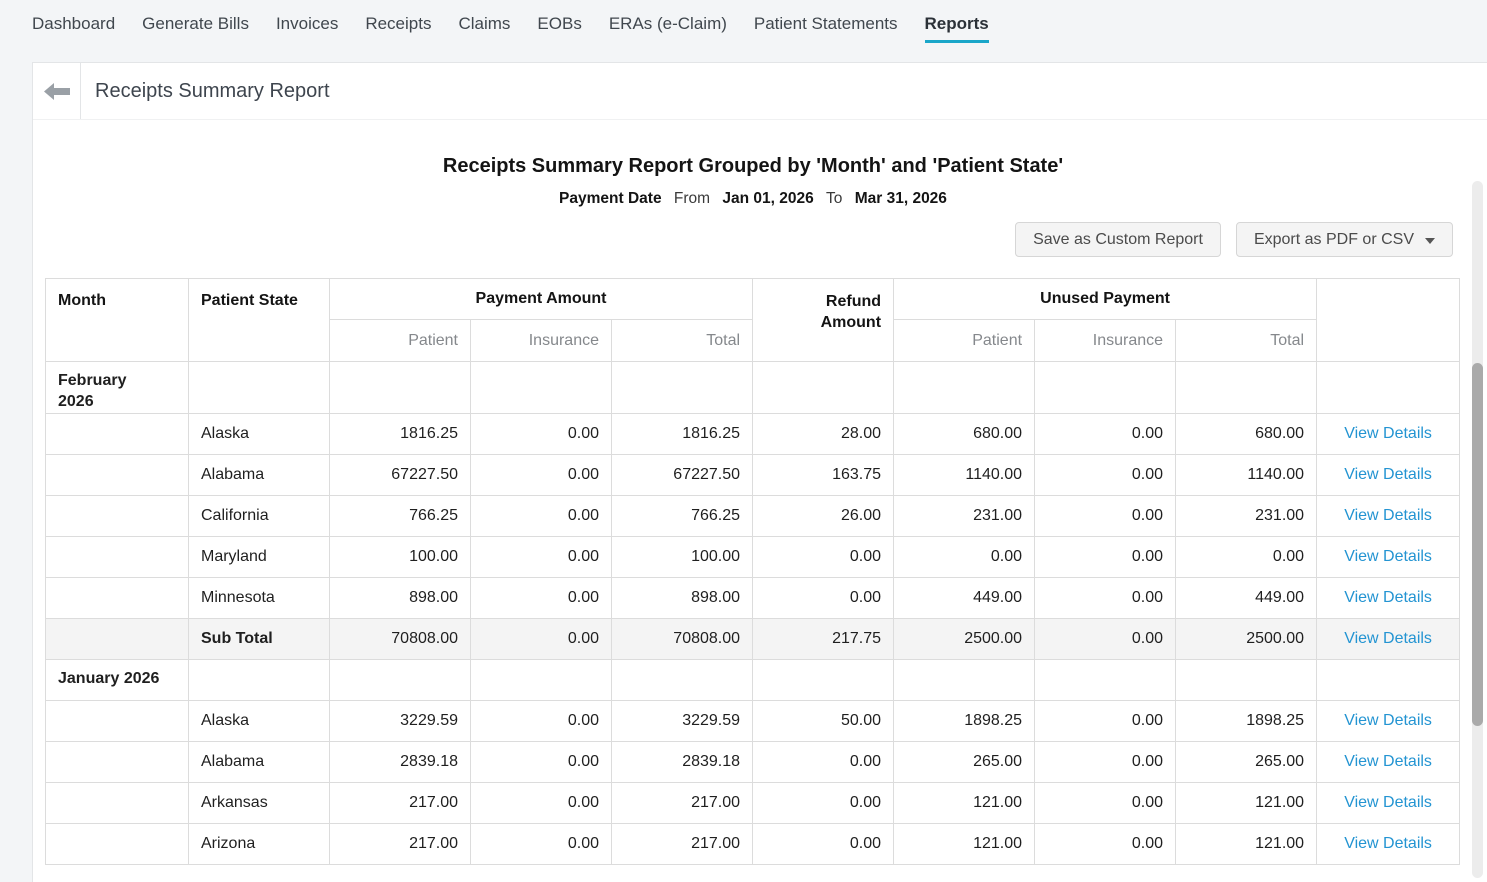 The width and height of the screenshot is (1487, 882). I want to click on vertical-scrollbar-track, so click(1477, 529).